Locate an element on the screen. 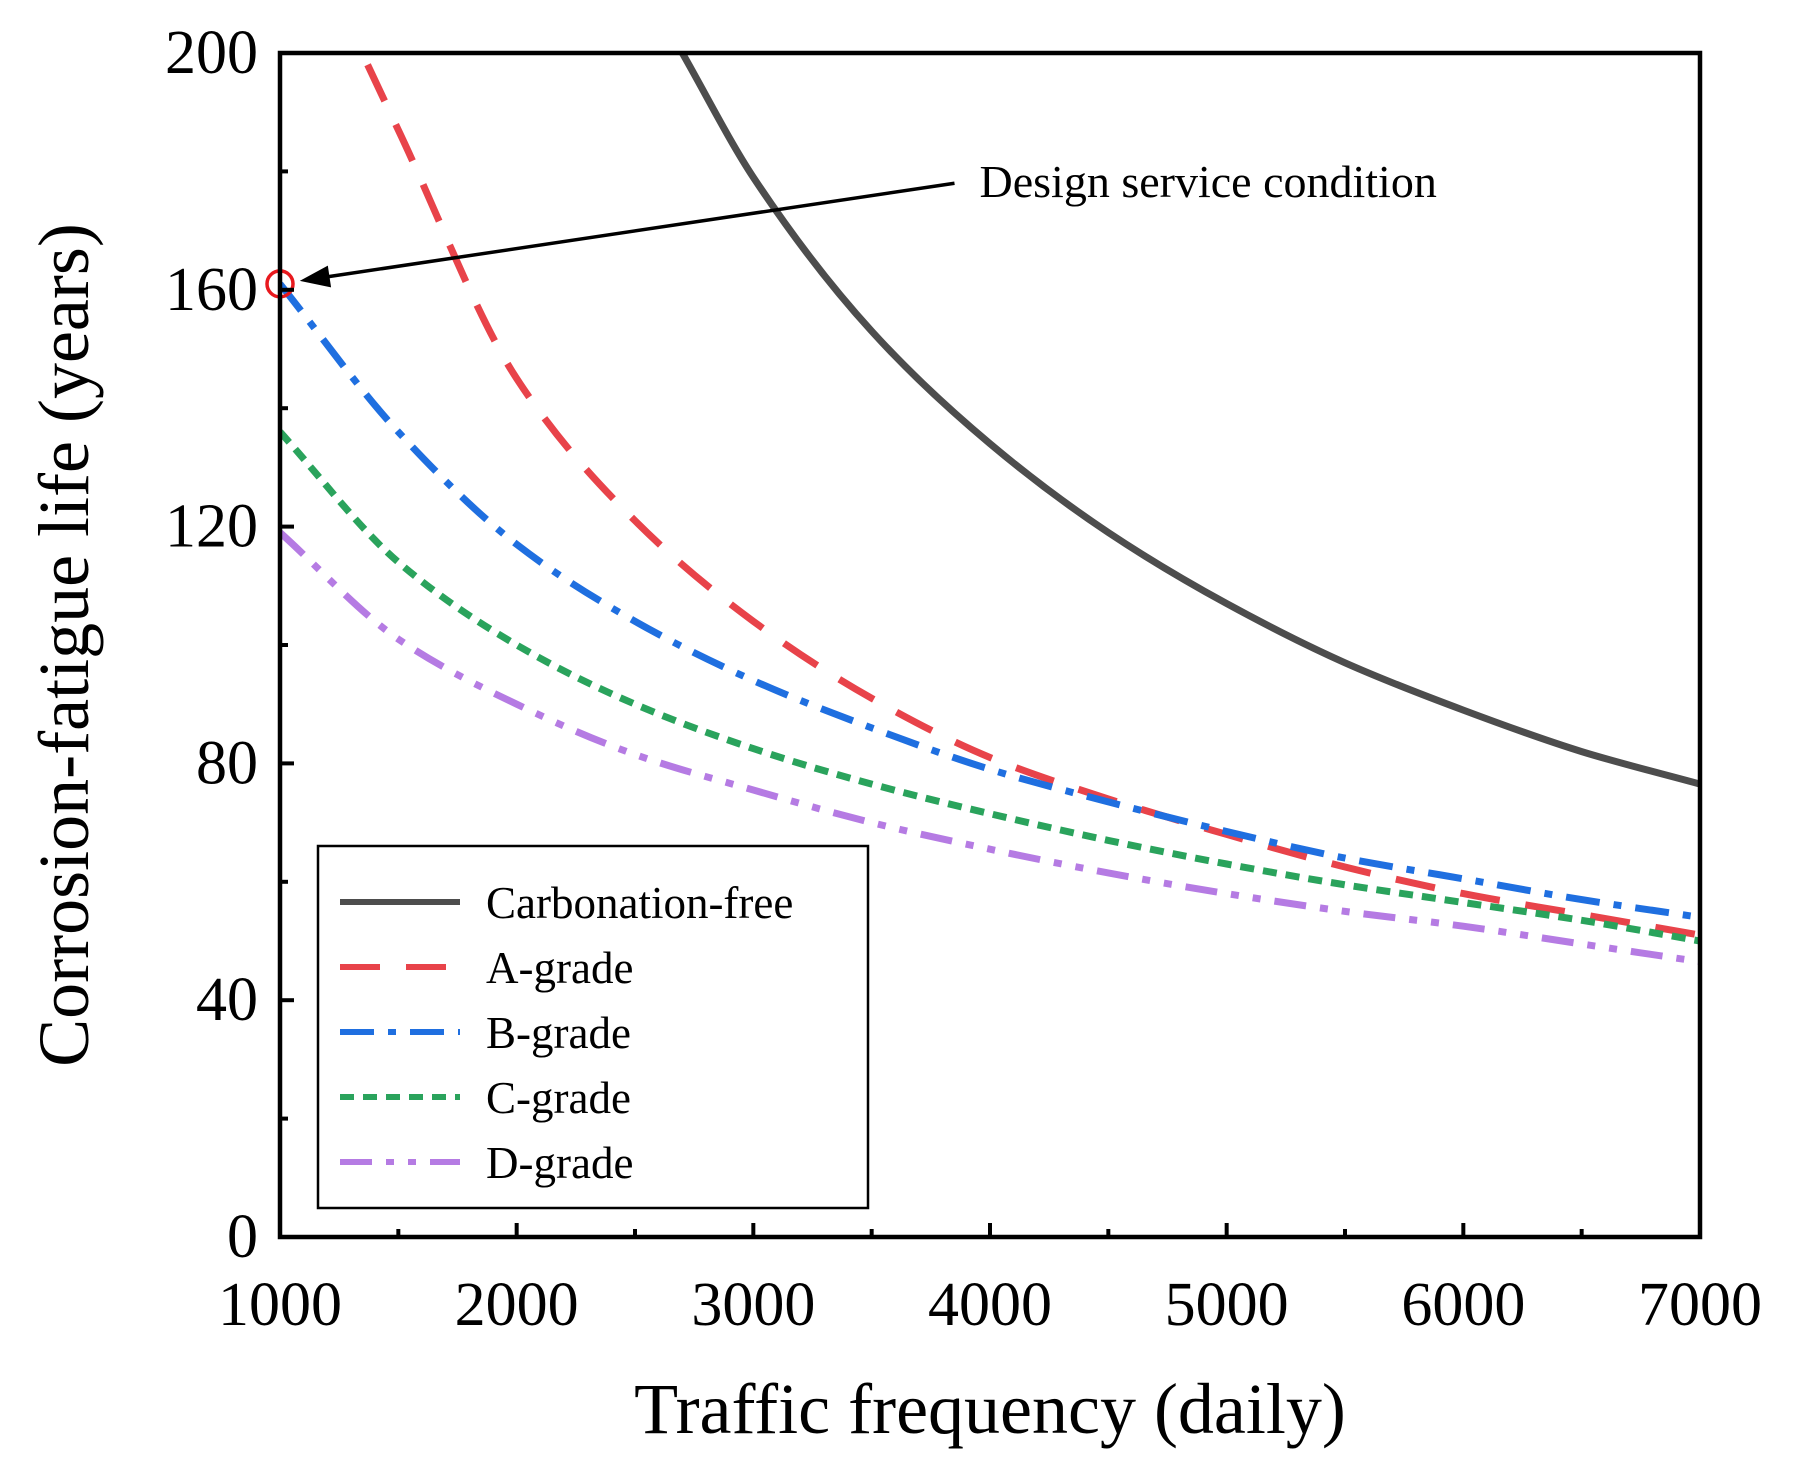  annotation-label: Design service condition is located at coordinates (1208, 181).